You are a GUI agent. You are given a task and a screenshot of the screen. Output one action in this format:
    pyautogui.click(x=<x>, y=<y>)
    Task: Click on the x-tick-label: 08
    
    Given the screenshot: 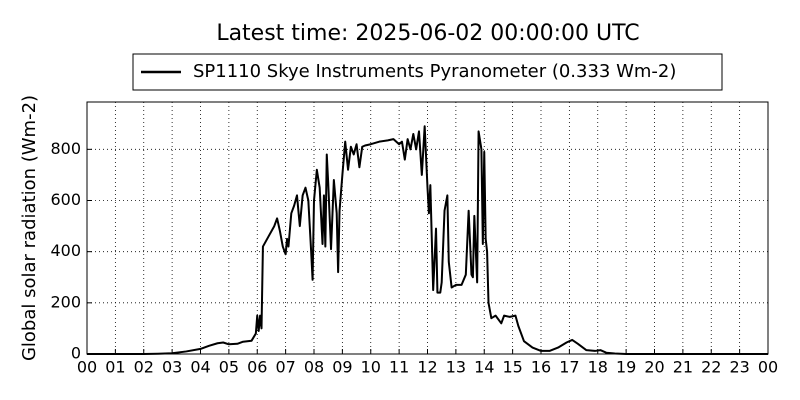 What is the action you would take?
    pyautogui.click(x=314, y=367)
    